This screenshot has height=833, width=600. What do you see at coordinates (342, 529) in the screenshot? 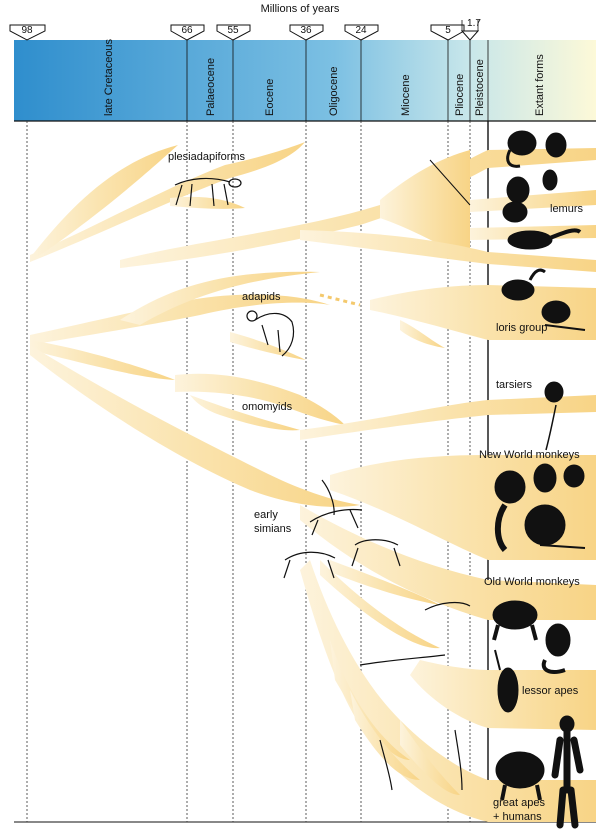
I see `early-simian-skeletons` at bounding box center [342, 529].